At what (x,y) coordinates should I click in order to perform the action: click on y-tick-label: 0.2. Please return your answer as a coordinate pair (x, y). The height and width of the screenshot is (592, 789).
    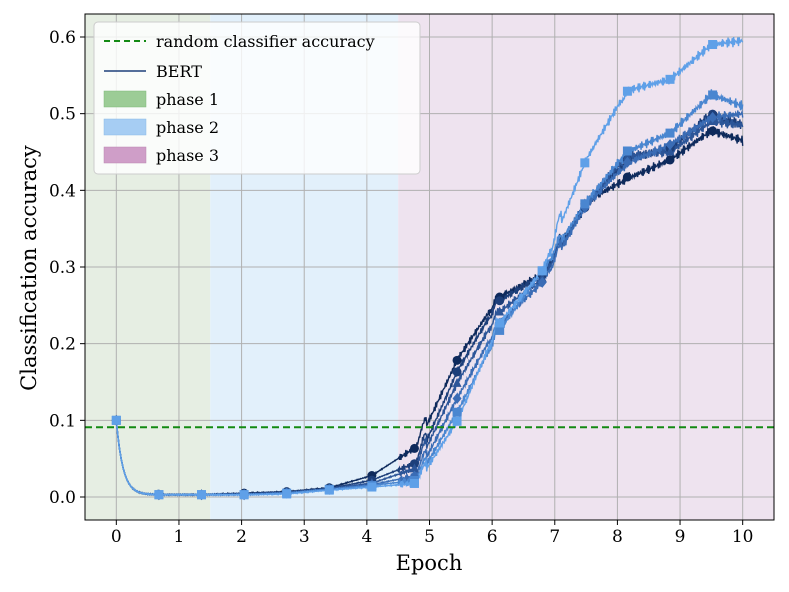
    Looking at the image, I should click on (62, 345).